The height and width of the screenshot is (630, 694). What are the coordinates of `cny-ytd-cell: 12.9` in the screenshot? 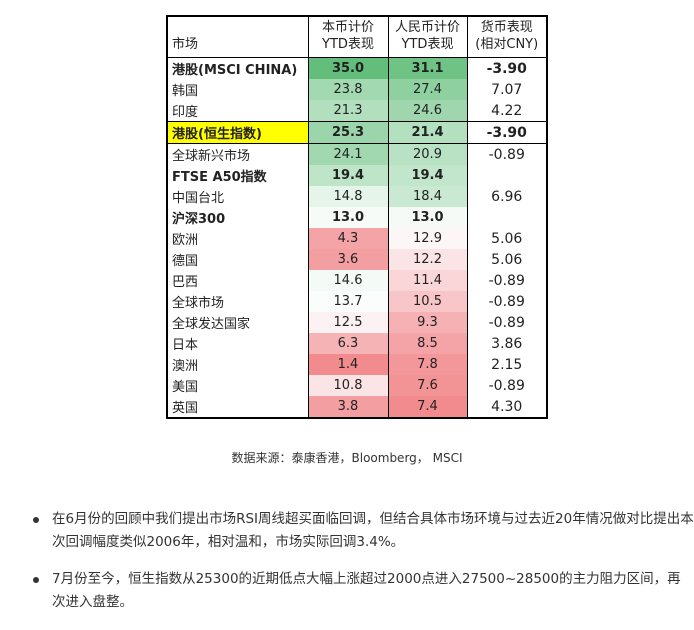 It's located at (427, 238).